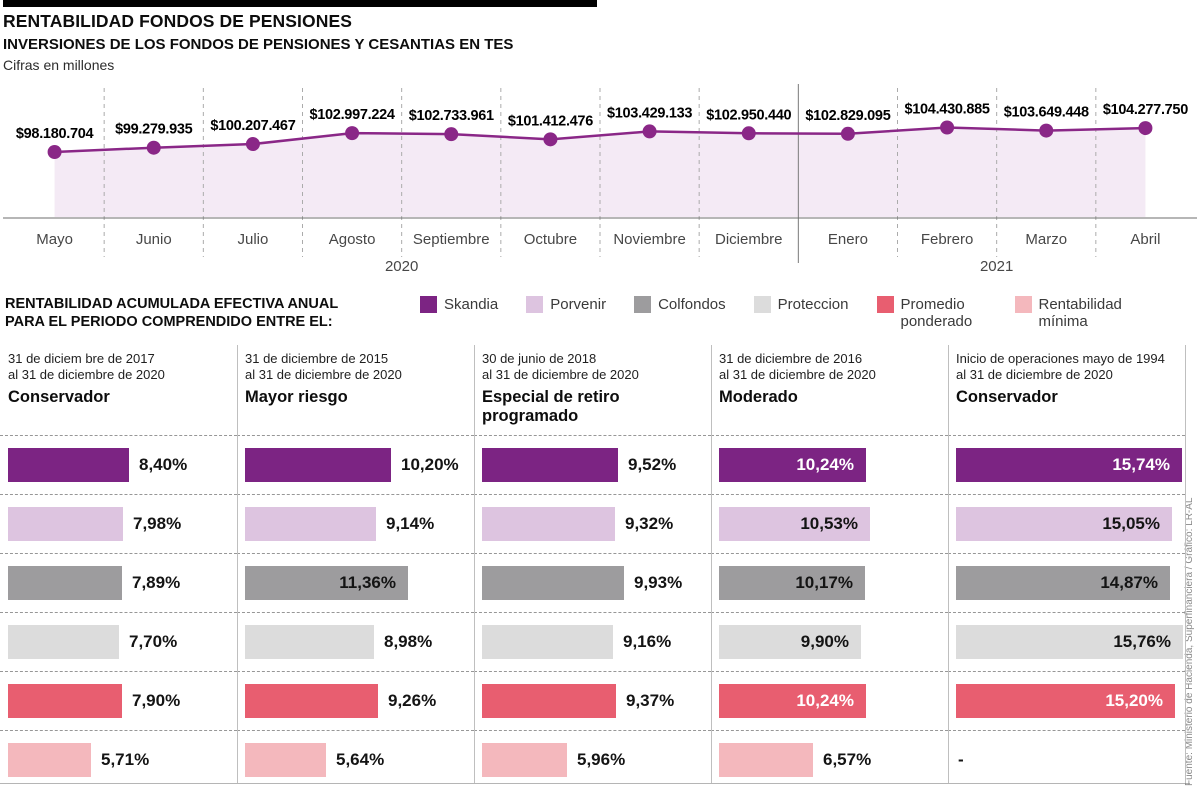 The height and width of the screenshot is (789, 1200). What do you see at coordinates (758, 397) in the screenshot?
I see `fund-type-label: Moderado` at bounding box center [758, 397].